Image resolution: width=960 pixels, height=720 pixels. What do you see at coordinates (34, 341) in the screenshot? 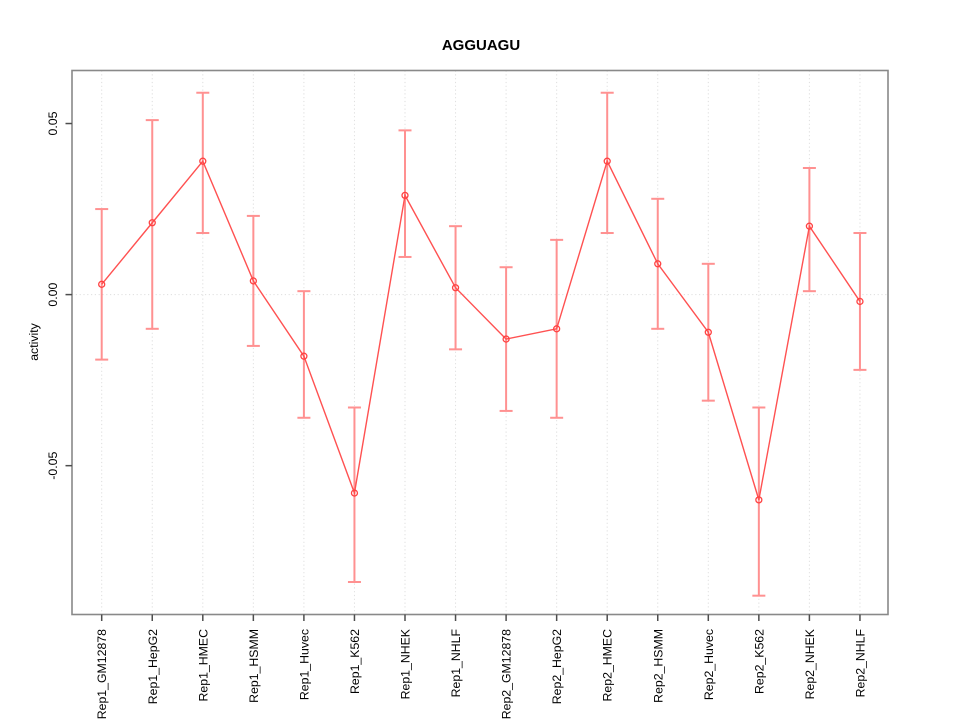
I see `y-axis-label: activity` at bounding box center [34, 341].